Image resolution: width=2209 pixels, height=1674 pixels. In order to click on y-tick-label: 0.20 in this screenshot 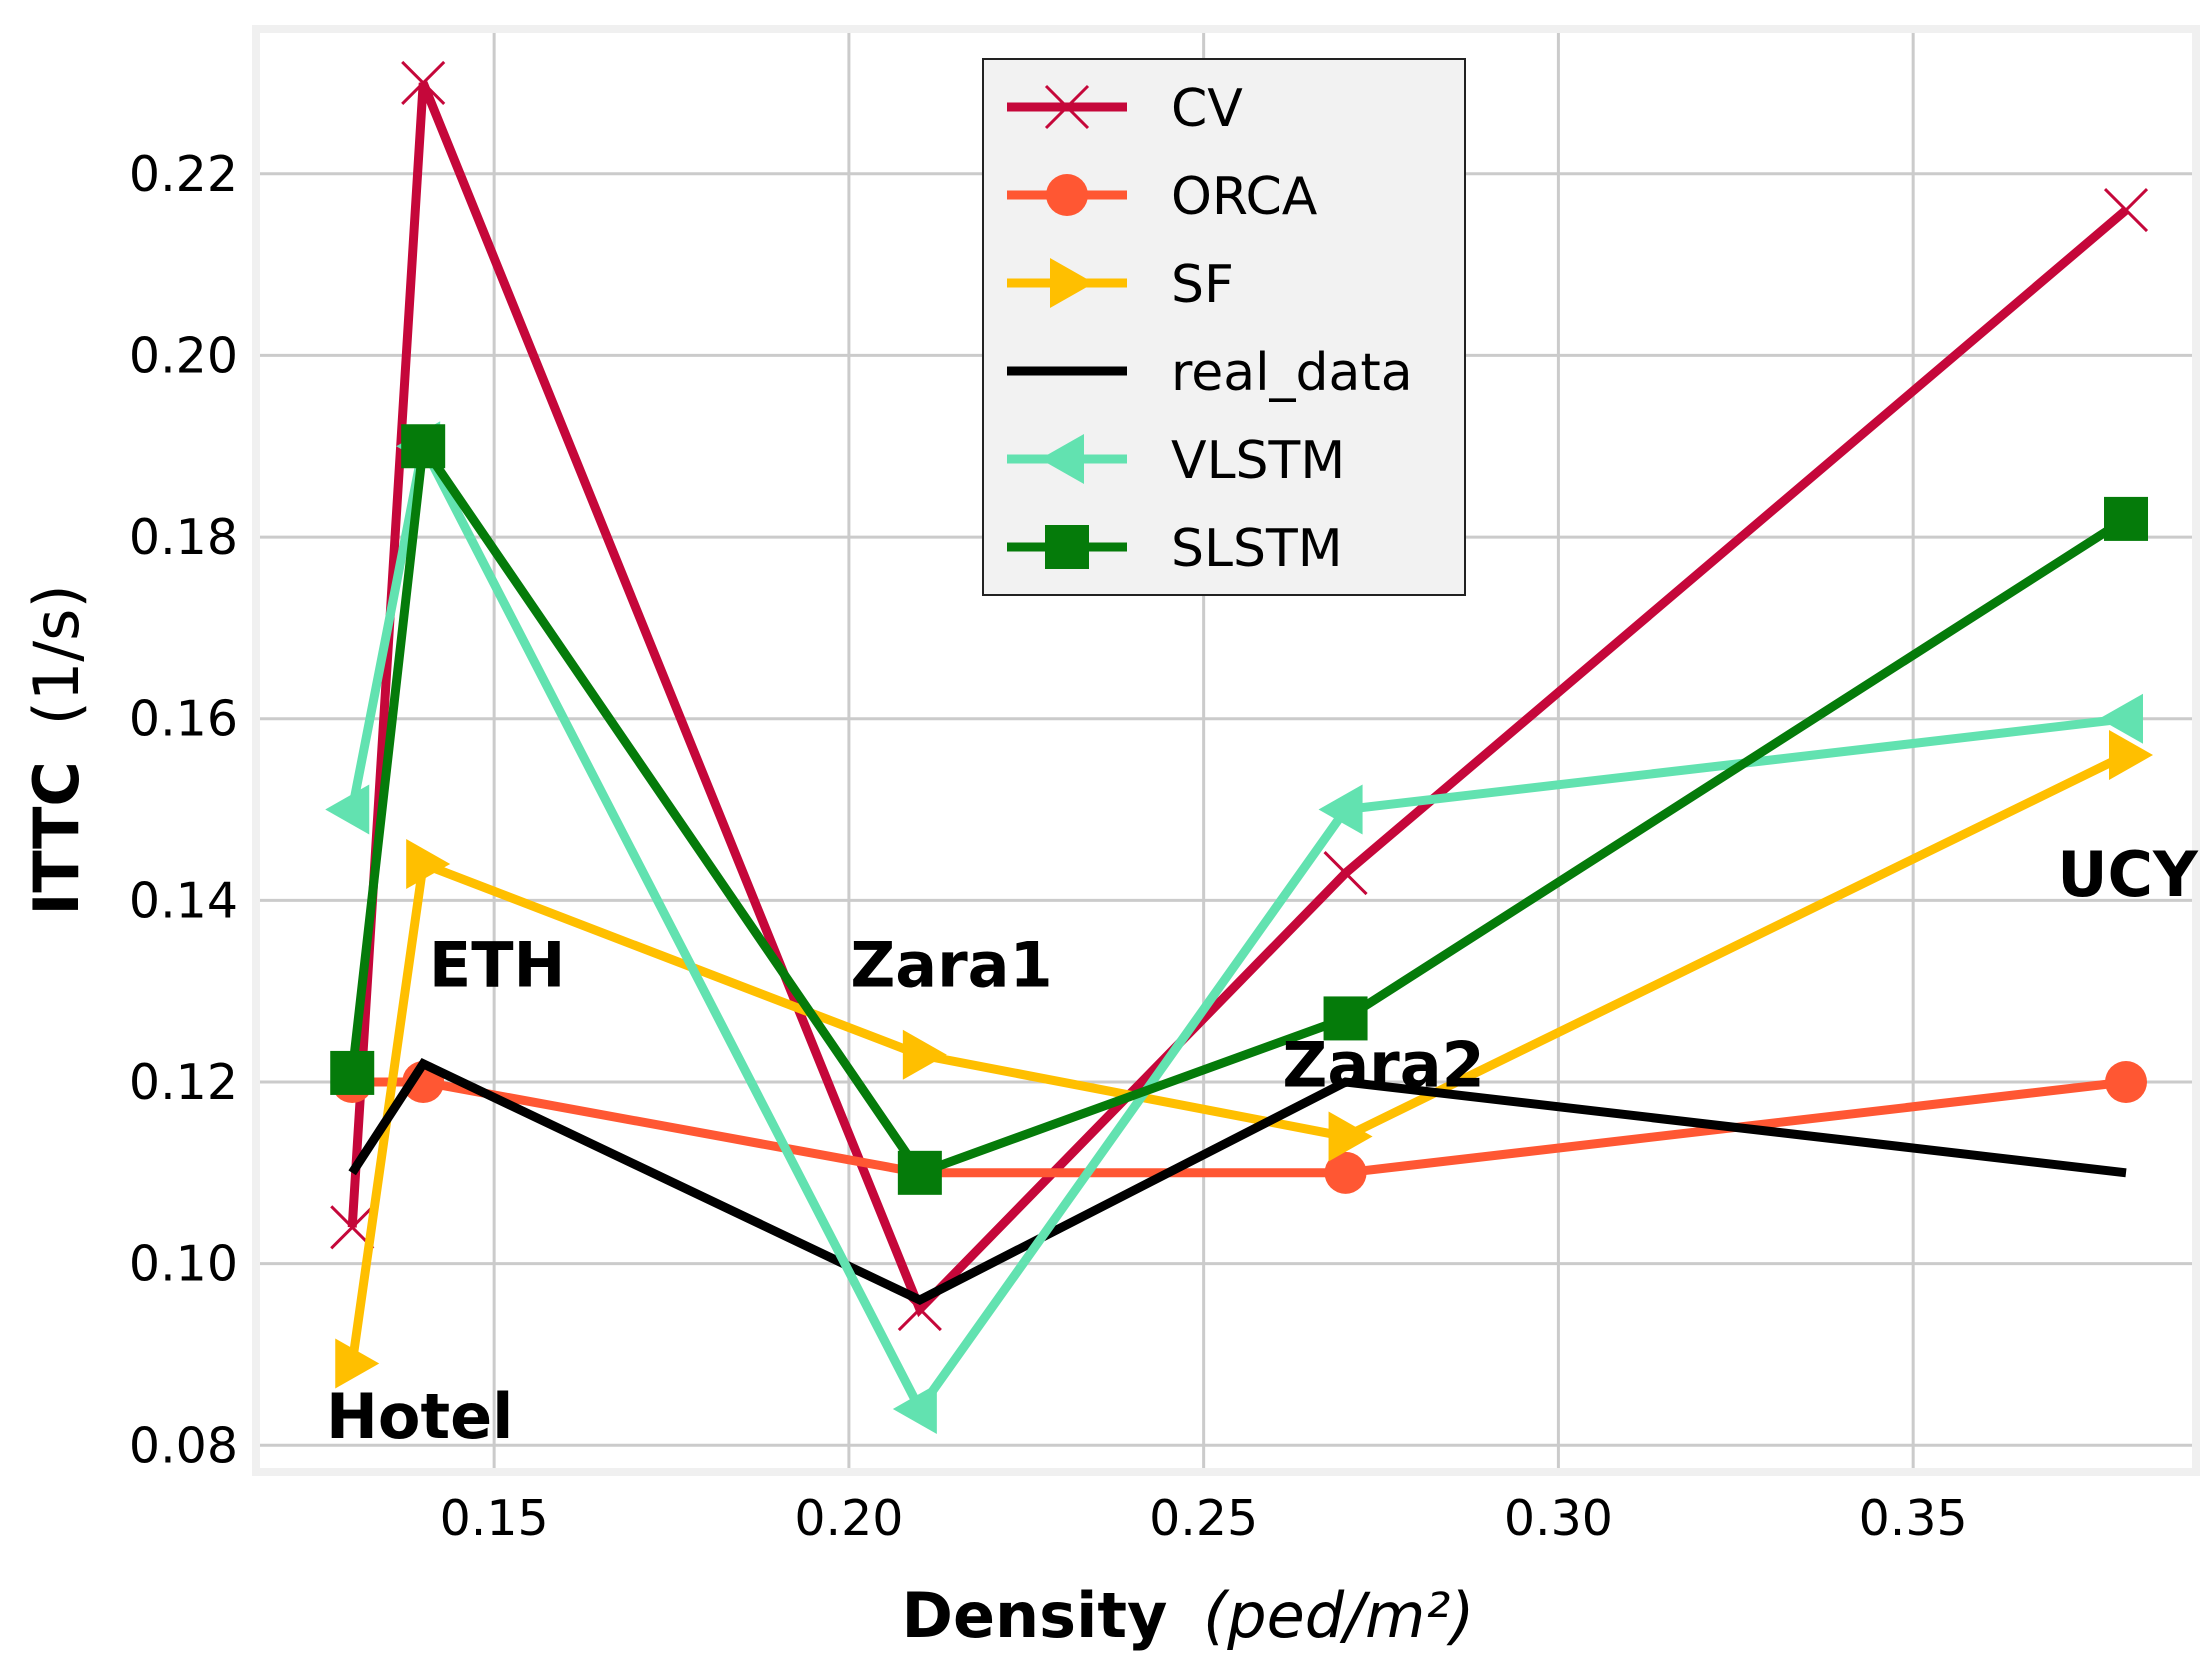, I will do `click(183, 355)`.